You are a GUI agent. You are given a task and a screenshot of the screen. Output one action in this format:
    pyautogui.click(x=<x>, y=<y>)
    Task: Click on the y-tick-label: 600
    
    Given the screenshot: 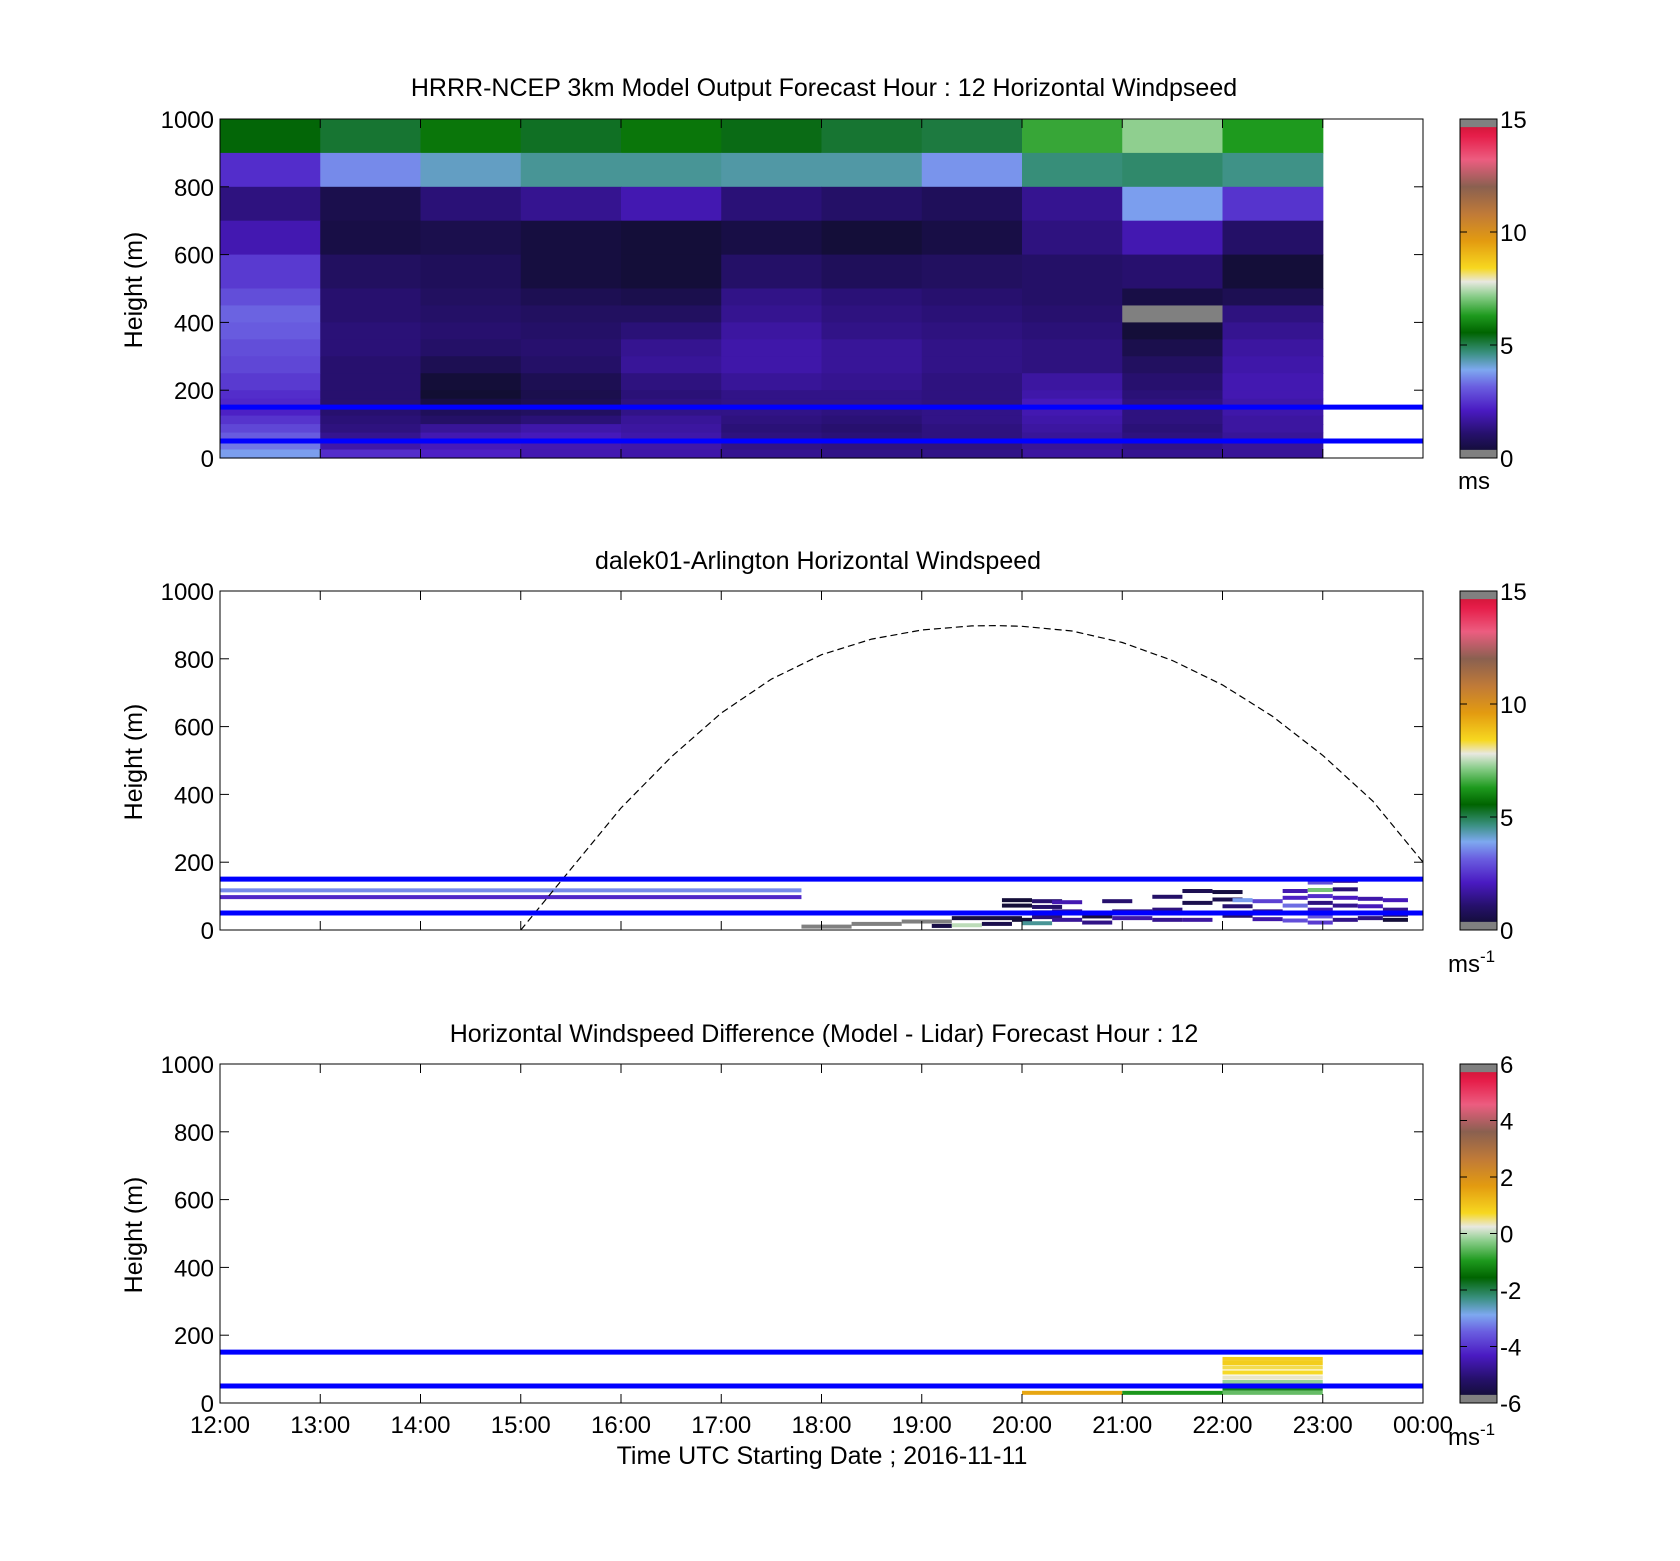 What is the action you would take?
    pyautogui.click(x=194, y=728)
    